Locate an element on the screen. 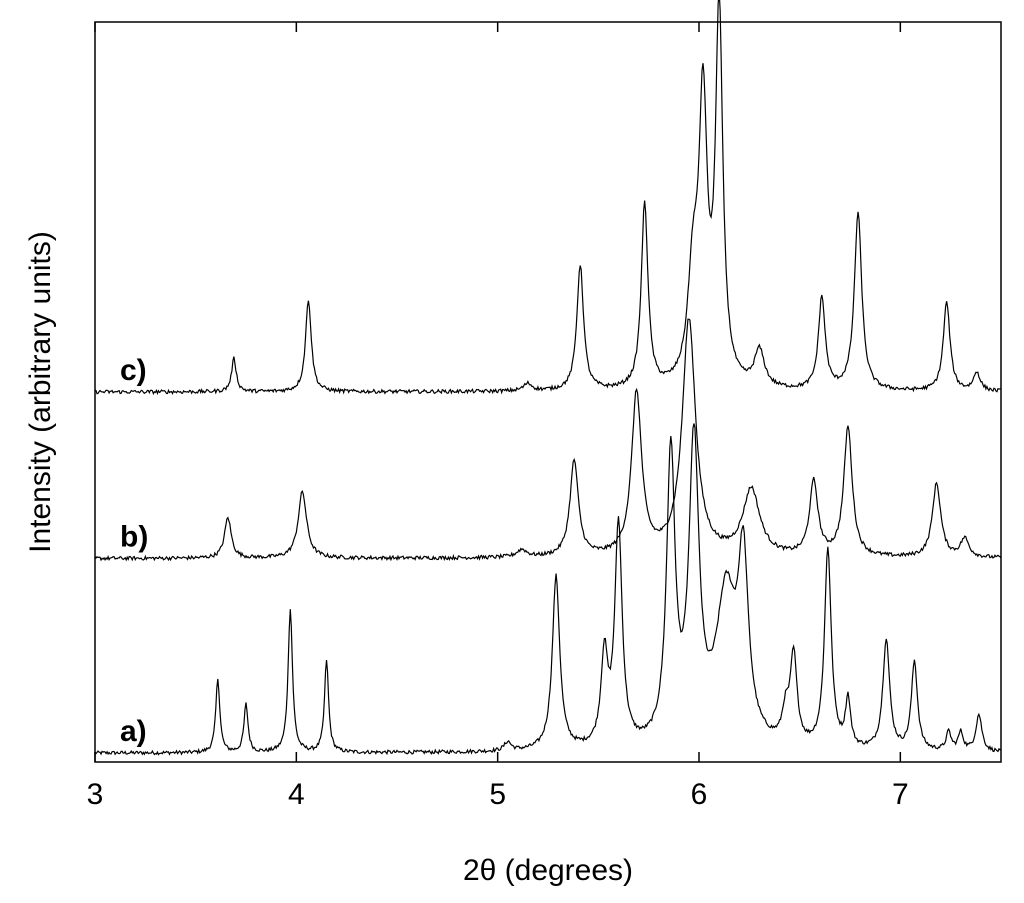  x-tick-label: 3 is located at coordinates (95, 794).